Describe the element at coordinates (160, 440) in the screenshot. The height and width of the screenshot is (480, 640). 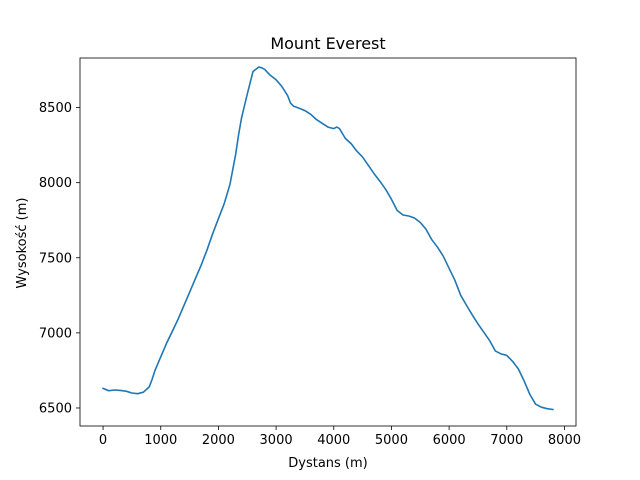
I see `x-tick-label: 1000` at that location.